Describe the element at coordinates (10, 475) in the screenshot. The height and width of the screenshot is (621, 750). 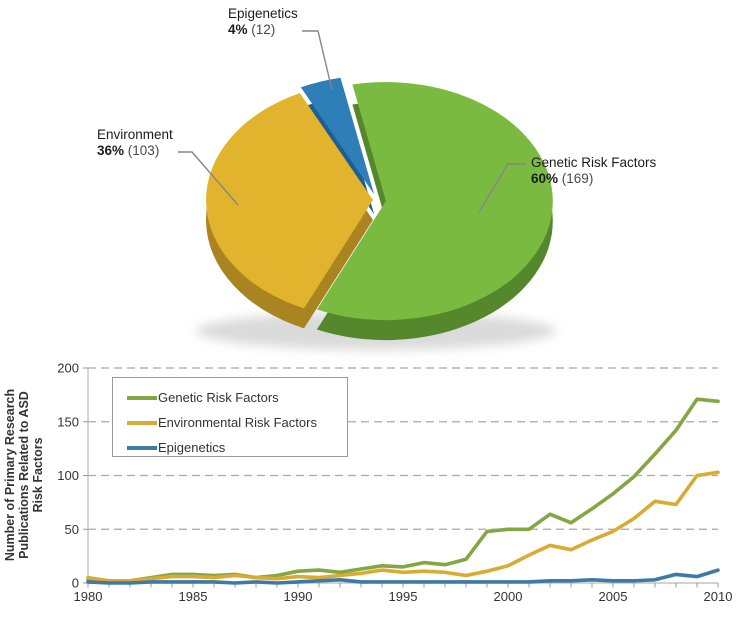
I see `y-axis-title-line-1: Number of Primary Research` at that location.